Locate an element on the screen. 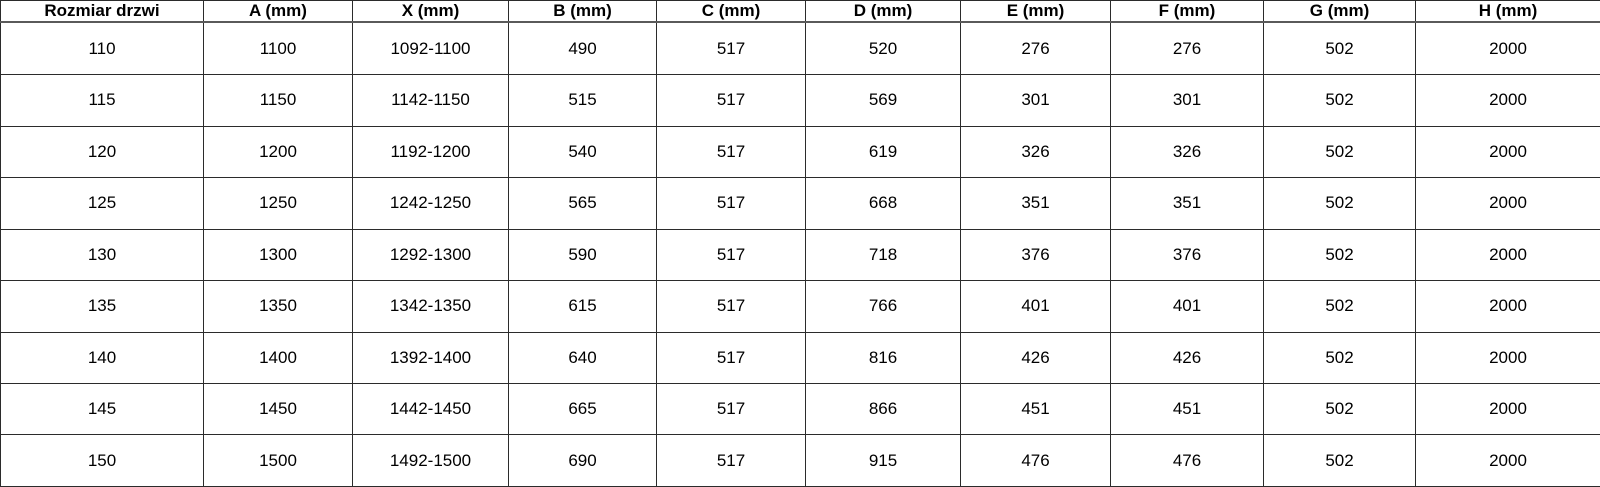  table-cell: 145 is located at coordinates (102, 409).